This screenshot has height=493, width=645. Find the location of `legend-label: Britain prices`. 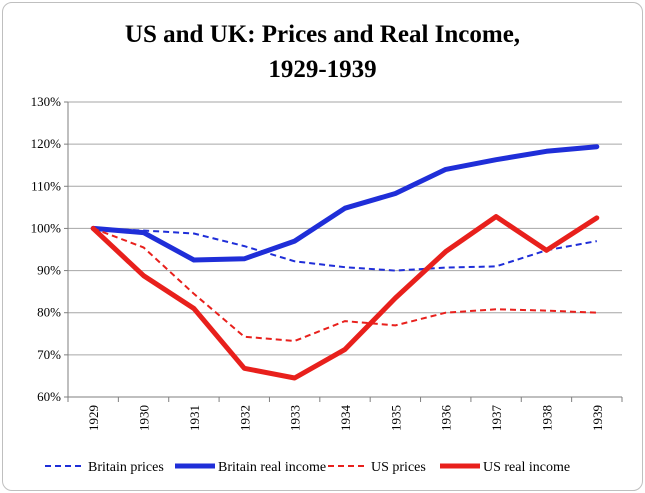

legend-label: Britain prices is located at coordinates (126, 467).